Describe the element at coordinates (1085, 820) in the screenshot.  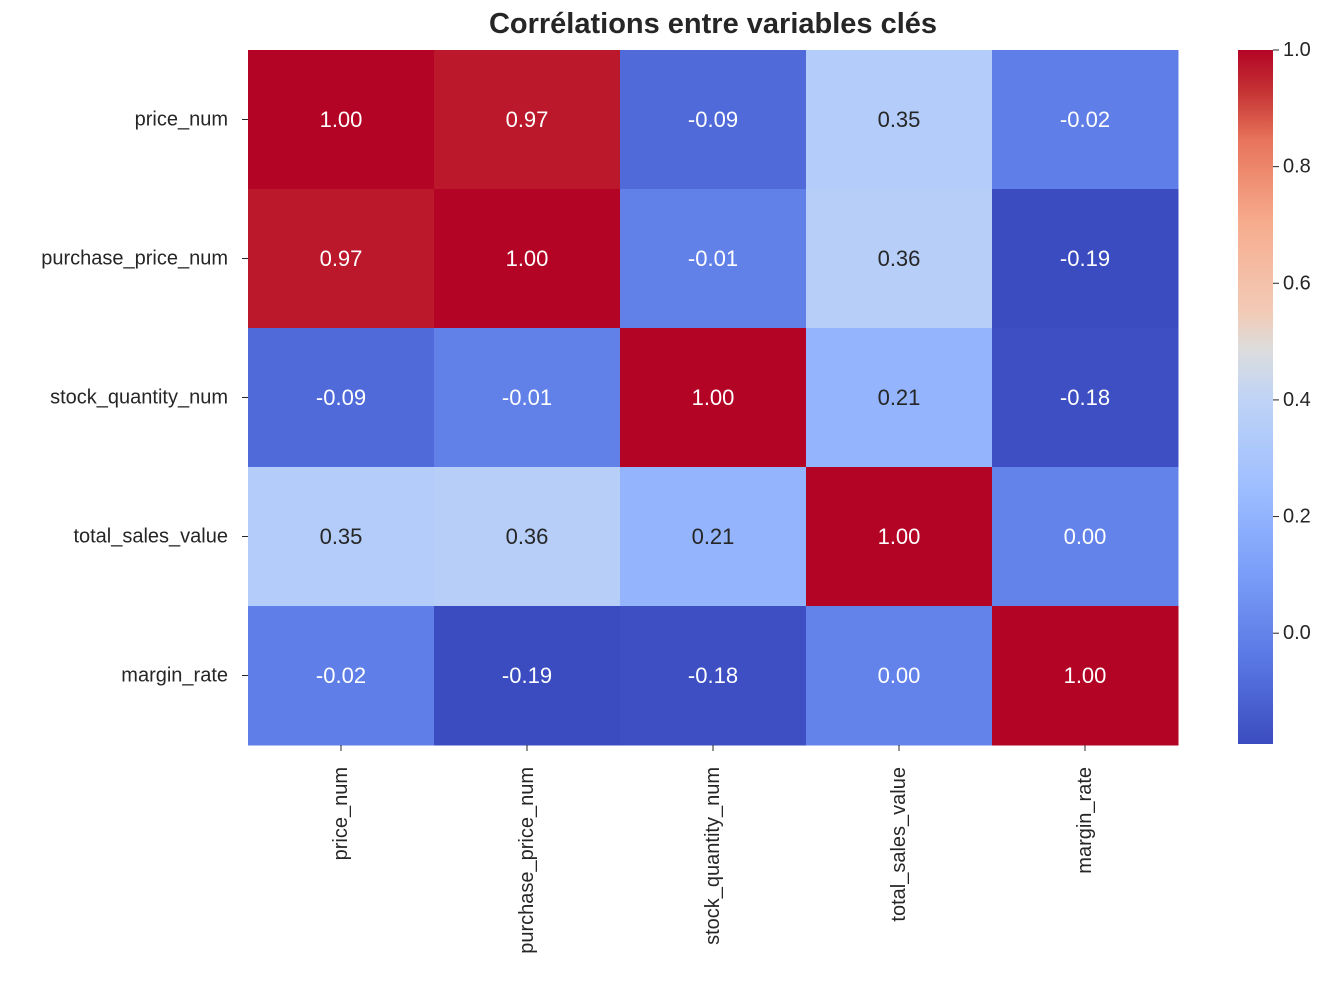
I see `x-tick-label: margin_rate` at that location.